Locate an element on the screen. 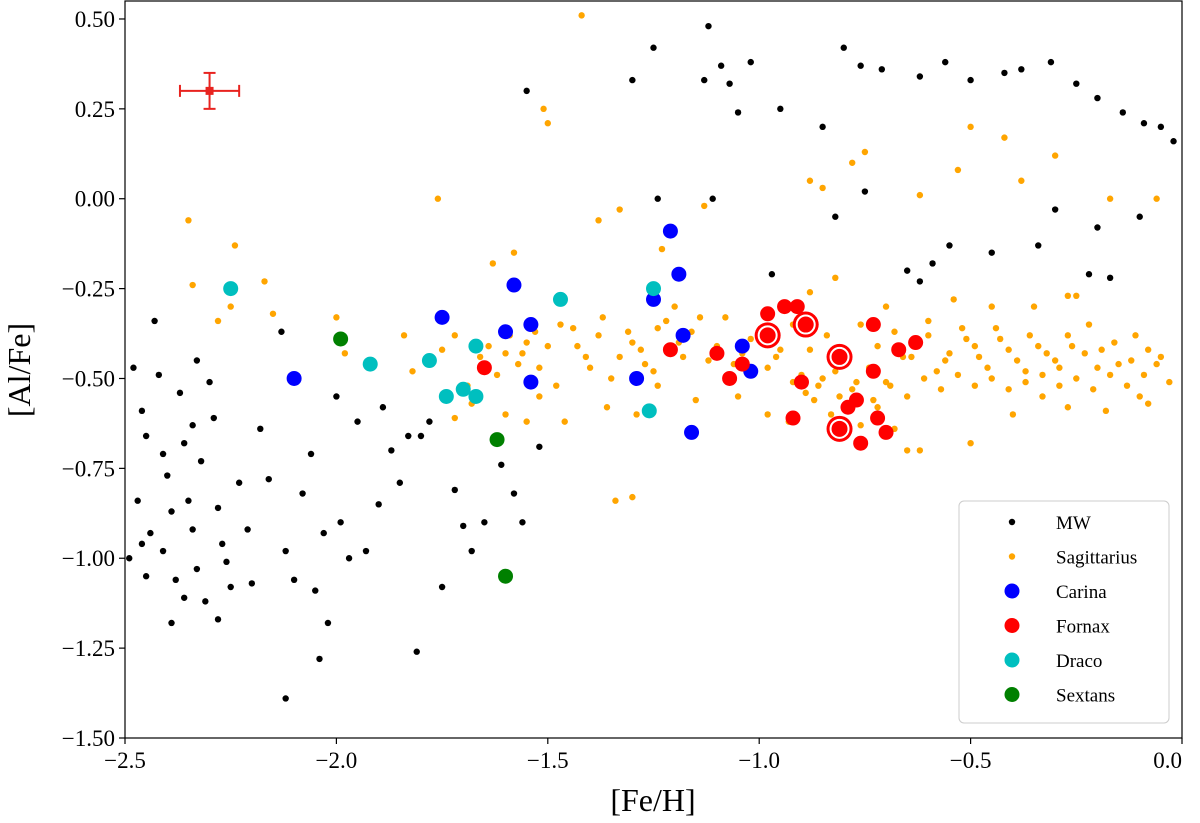  x-tick-label: −1.5 is located at coordinates (548, 760).